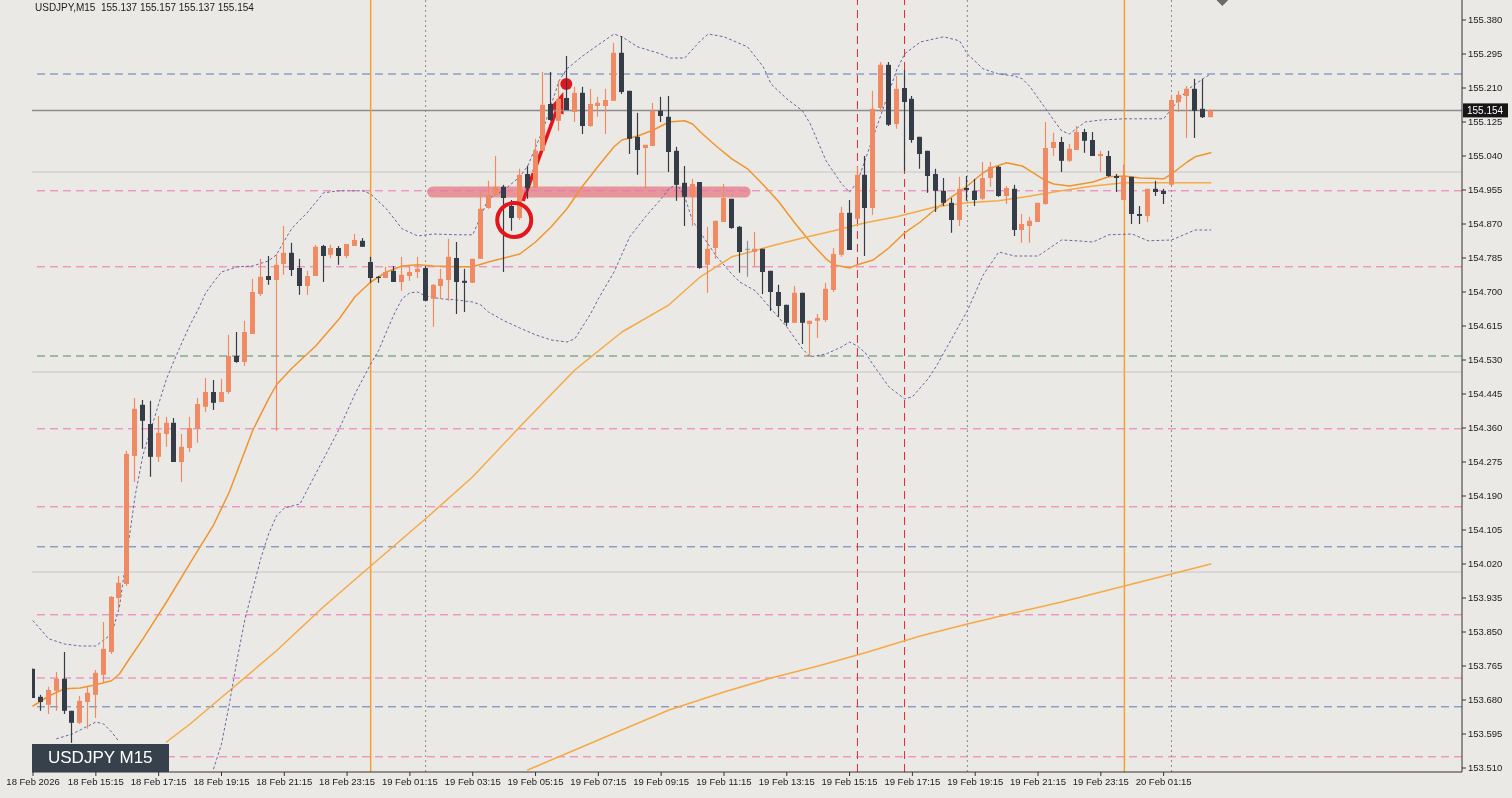 The width and height of the screenshot is (1512, 798). Describe the element at coordinates (158, 781) in the screenshot. I see `x-tick-label: 18 Feb 17:15` at that location.